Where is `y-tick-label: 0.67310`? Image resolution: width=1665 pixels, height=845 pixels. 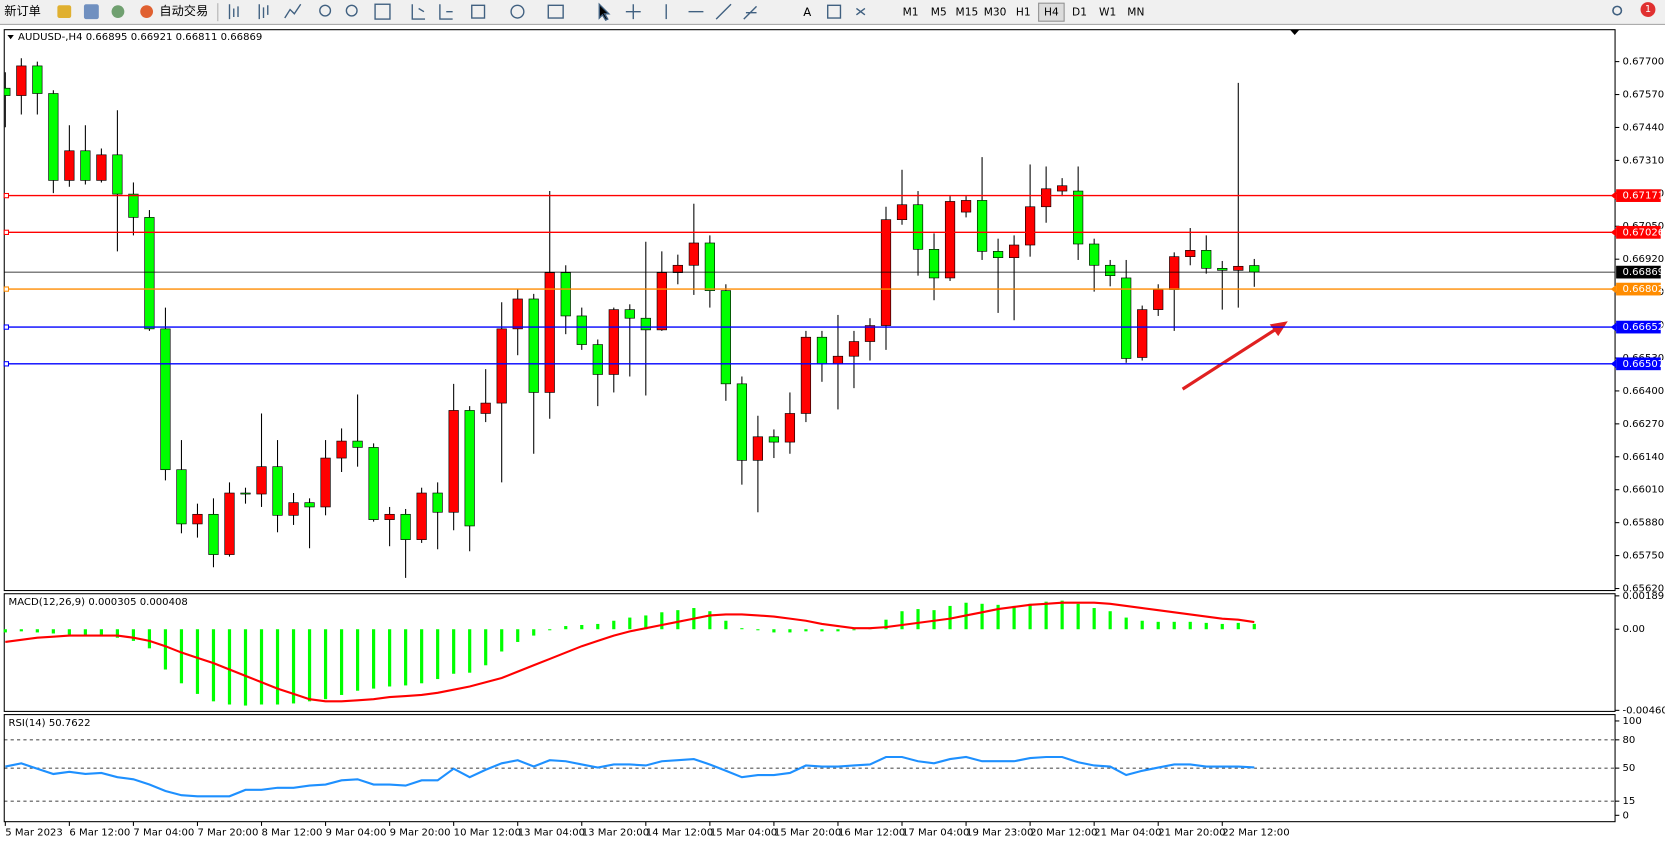
y-tick-label: 0.67310 is located at coordinates (1643, 160).